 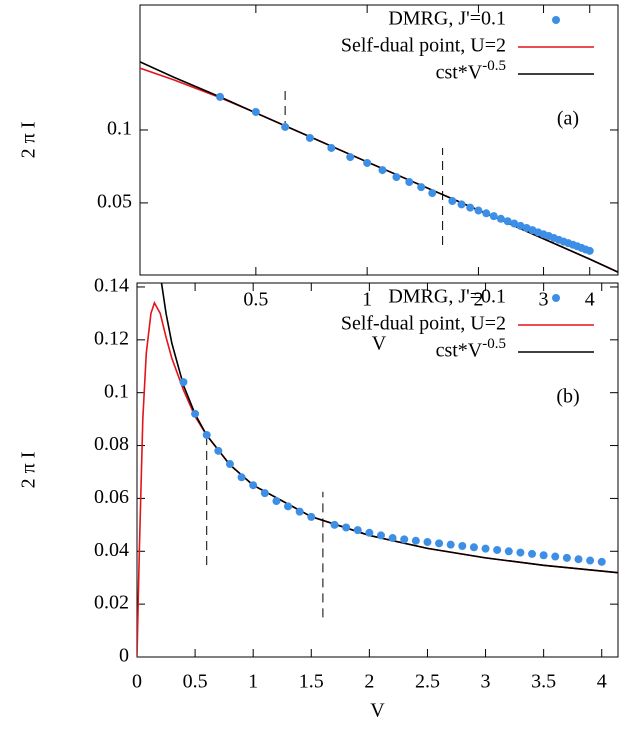 I want to click on y-tick-label: 0.08, so click(x=111, y=444).